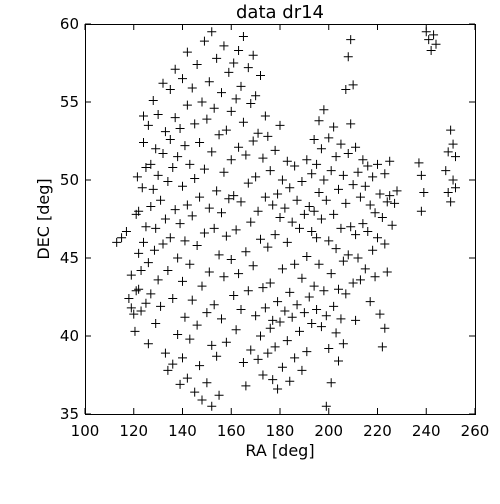  What do you see at coordinates (69, 414) in the screenshot?
I see `y-tick-label: 35` at bounding box center [69, 414].